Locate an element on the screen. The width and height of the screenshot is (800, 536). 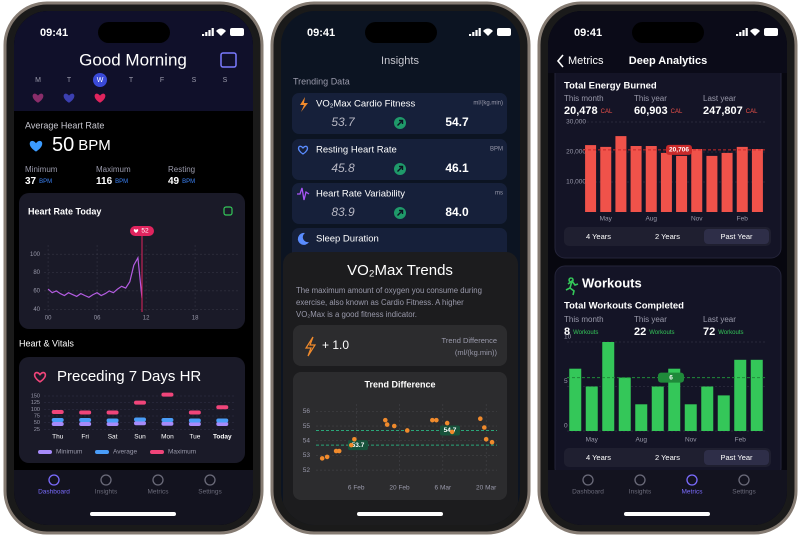
weekday: W is located at coordinates (100, 80).